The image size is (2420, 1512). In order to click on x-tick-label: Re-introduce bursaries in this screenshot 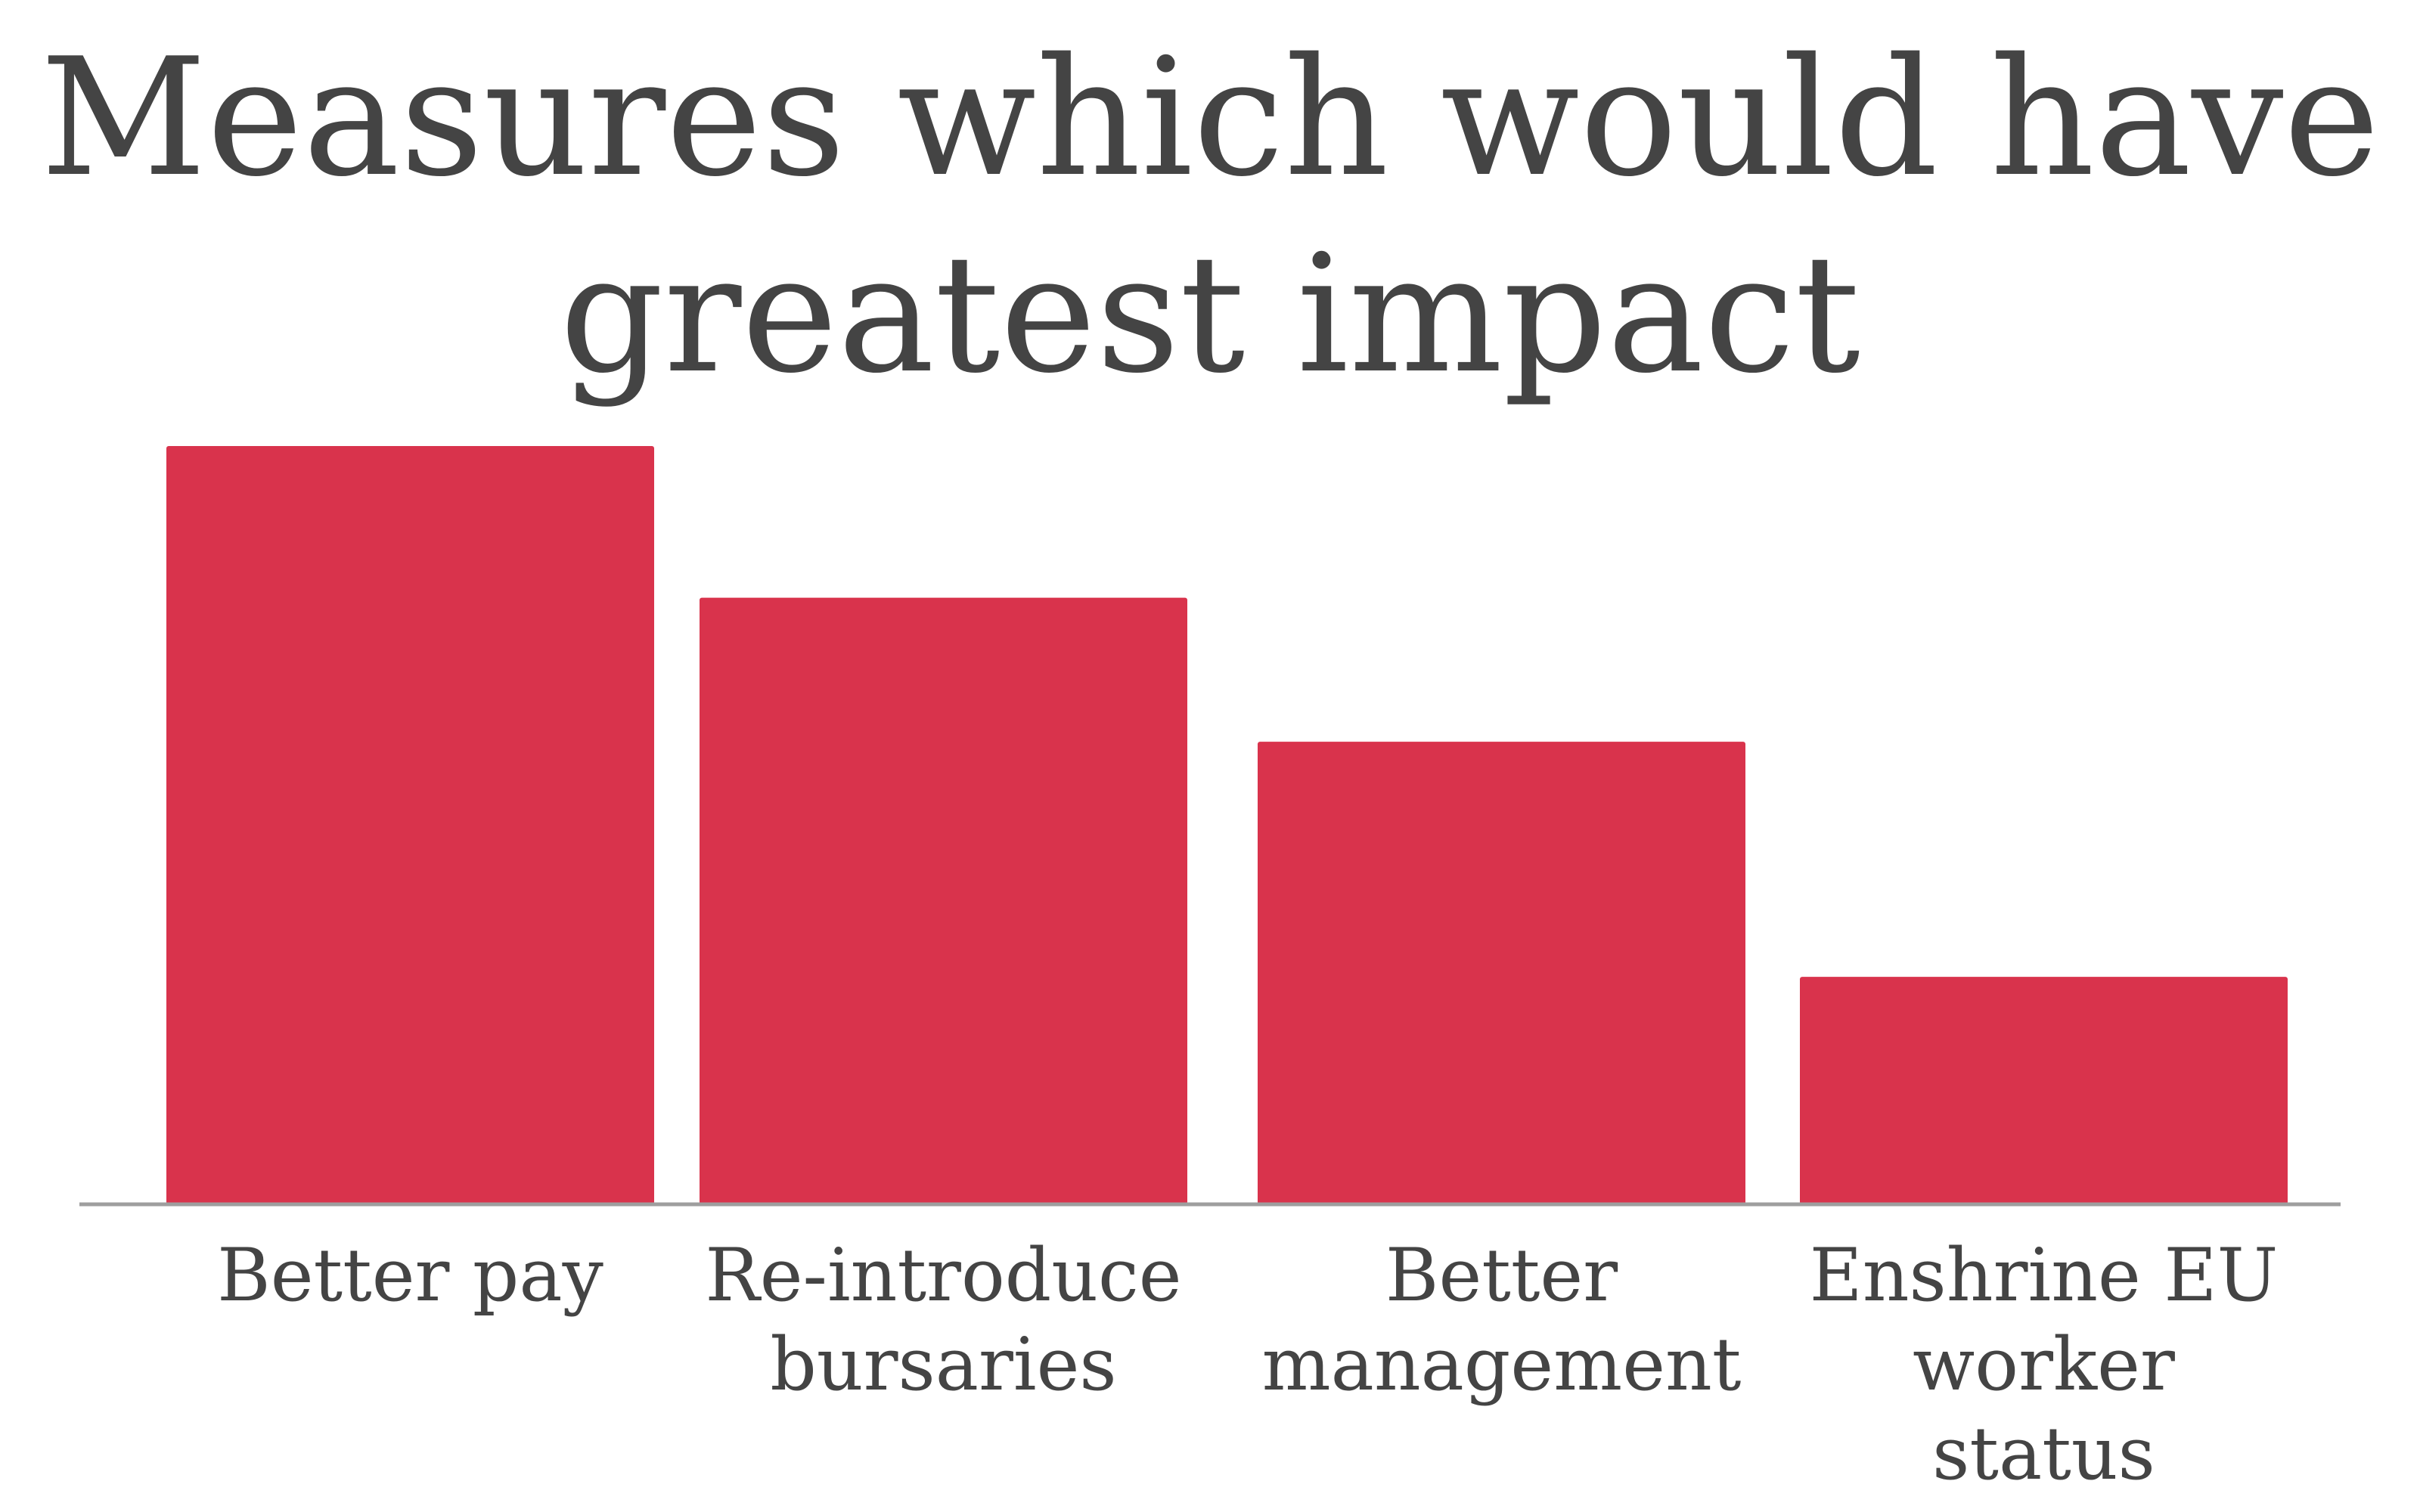, I will do `click(943, 1320)`.